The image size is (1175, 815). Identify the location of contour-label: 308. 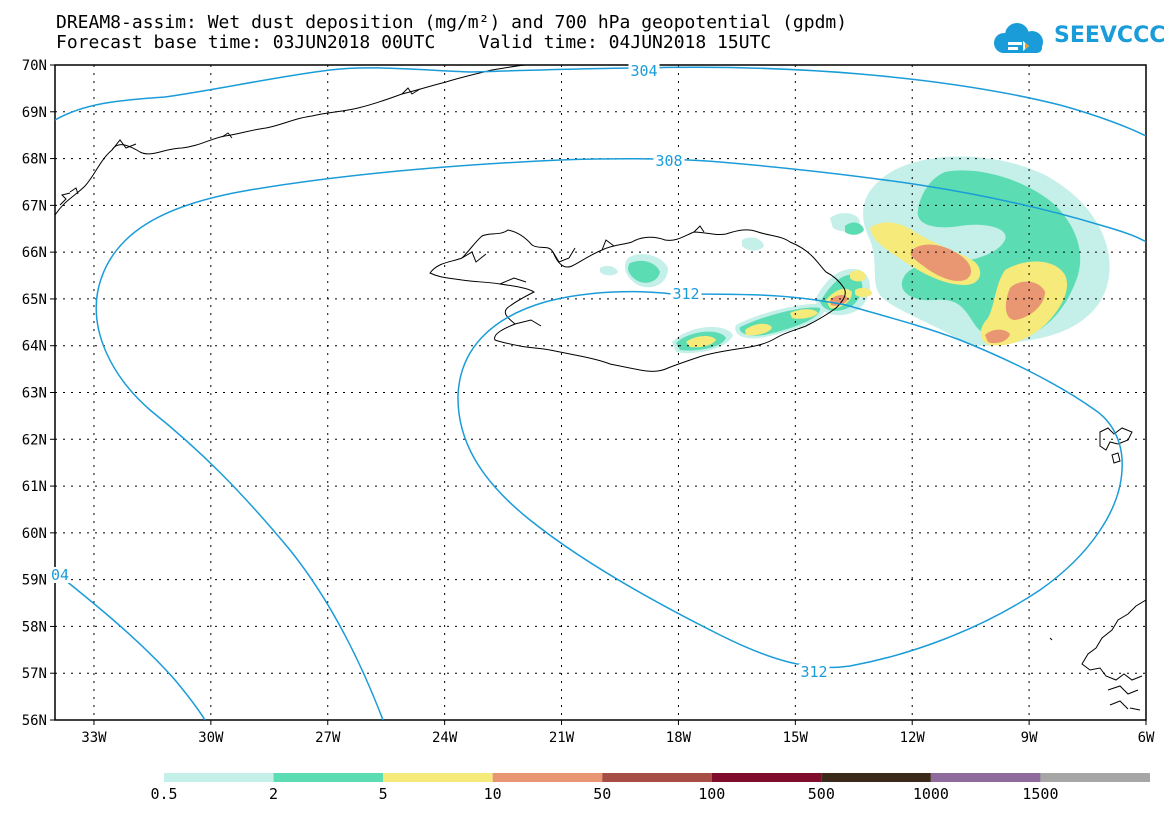
(668, 161).